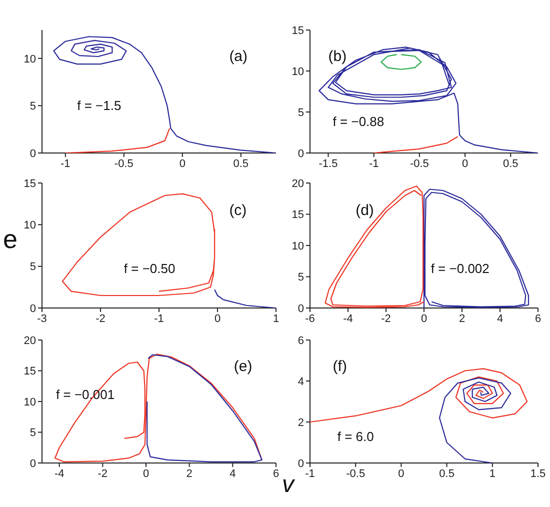 Image resolution: width=550 pixels, height=507 pixels. Describe the element at coordinates (337, 57) in the screenshot. I see `annotation: (b)` at that location.